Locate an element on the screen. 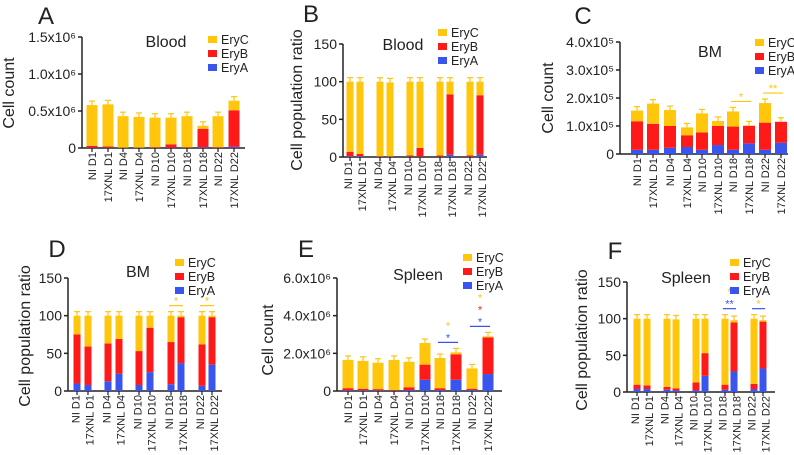  y-tick-label: 0 is located at coordinates (72, 148).